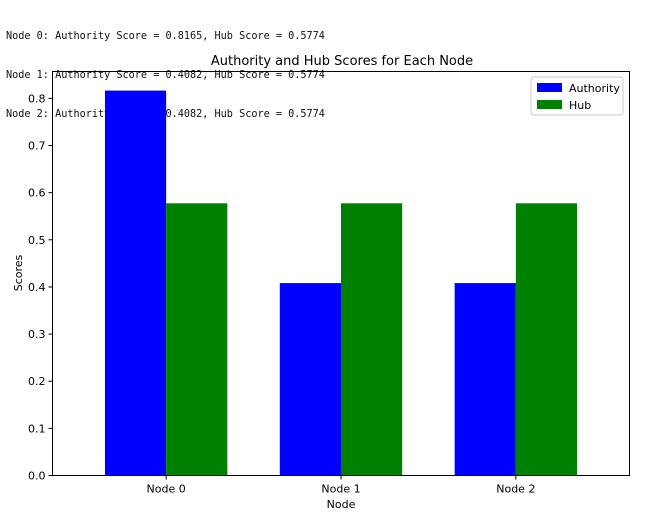 Image resolution: width=645 pixels, height=515 pixels. What do you see at coordinates (341, 504) in the screenshot?
I see `x-axis-label: Node` at bounding box center [341, 504].